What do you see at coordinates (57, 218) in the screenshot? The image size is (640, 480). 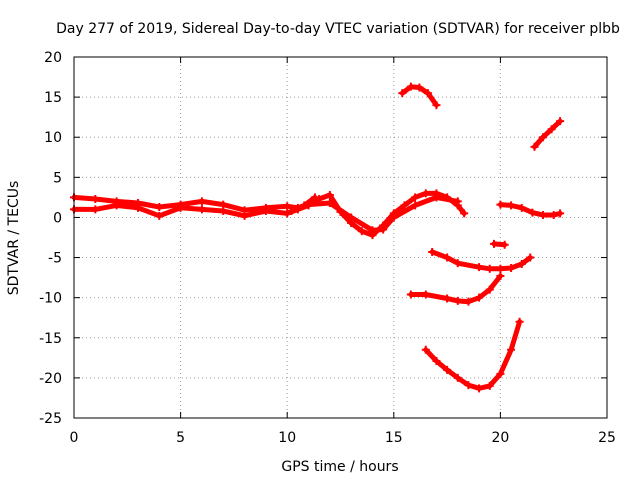 I see `y-tick-label: 0` at bounding box center [57, 218].